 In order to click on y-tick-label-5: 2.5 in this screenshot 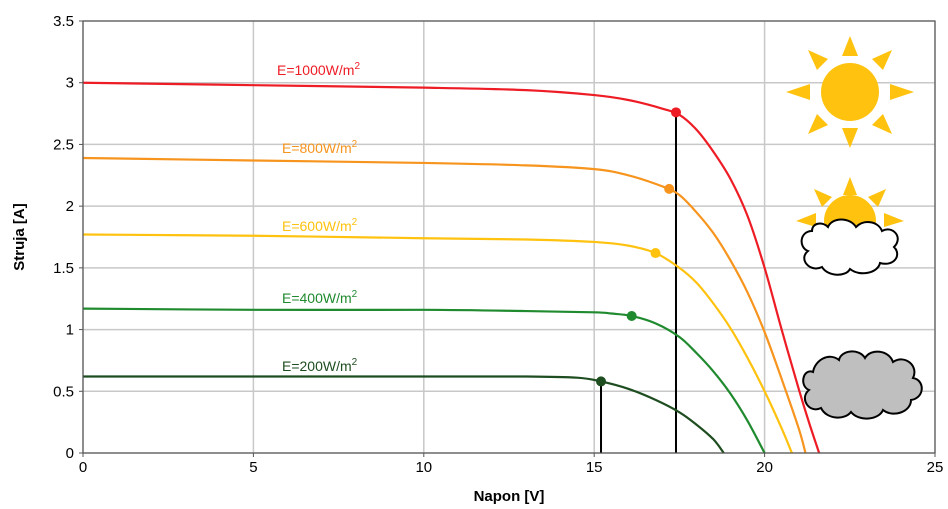, I will do `click(63, 144)`.